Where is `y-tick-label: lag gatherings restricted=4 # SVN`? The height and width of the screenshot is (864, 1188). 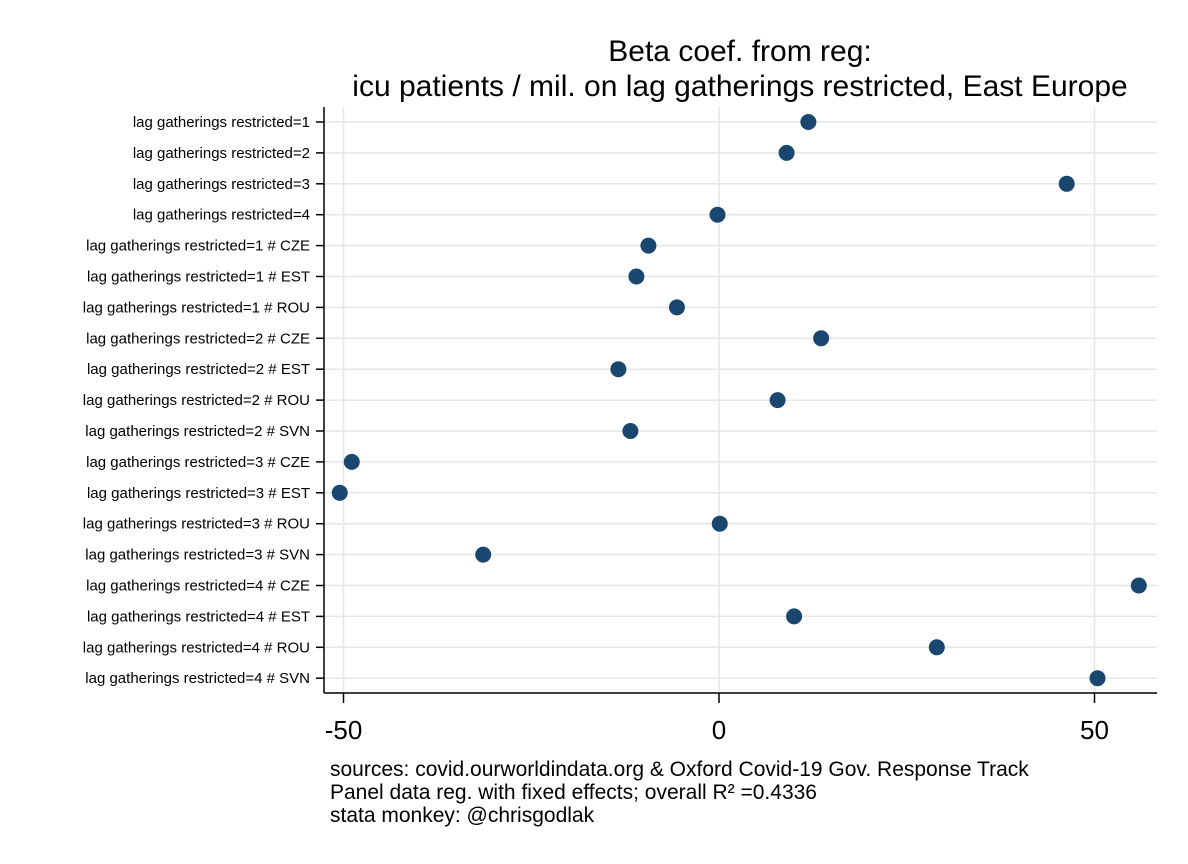 y-tick-label: lag gatherings restricted=4 # SVN is located at coordinates (197, 678).